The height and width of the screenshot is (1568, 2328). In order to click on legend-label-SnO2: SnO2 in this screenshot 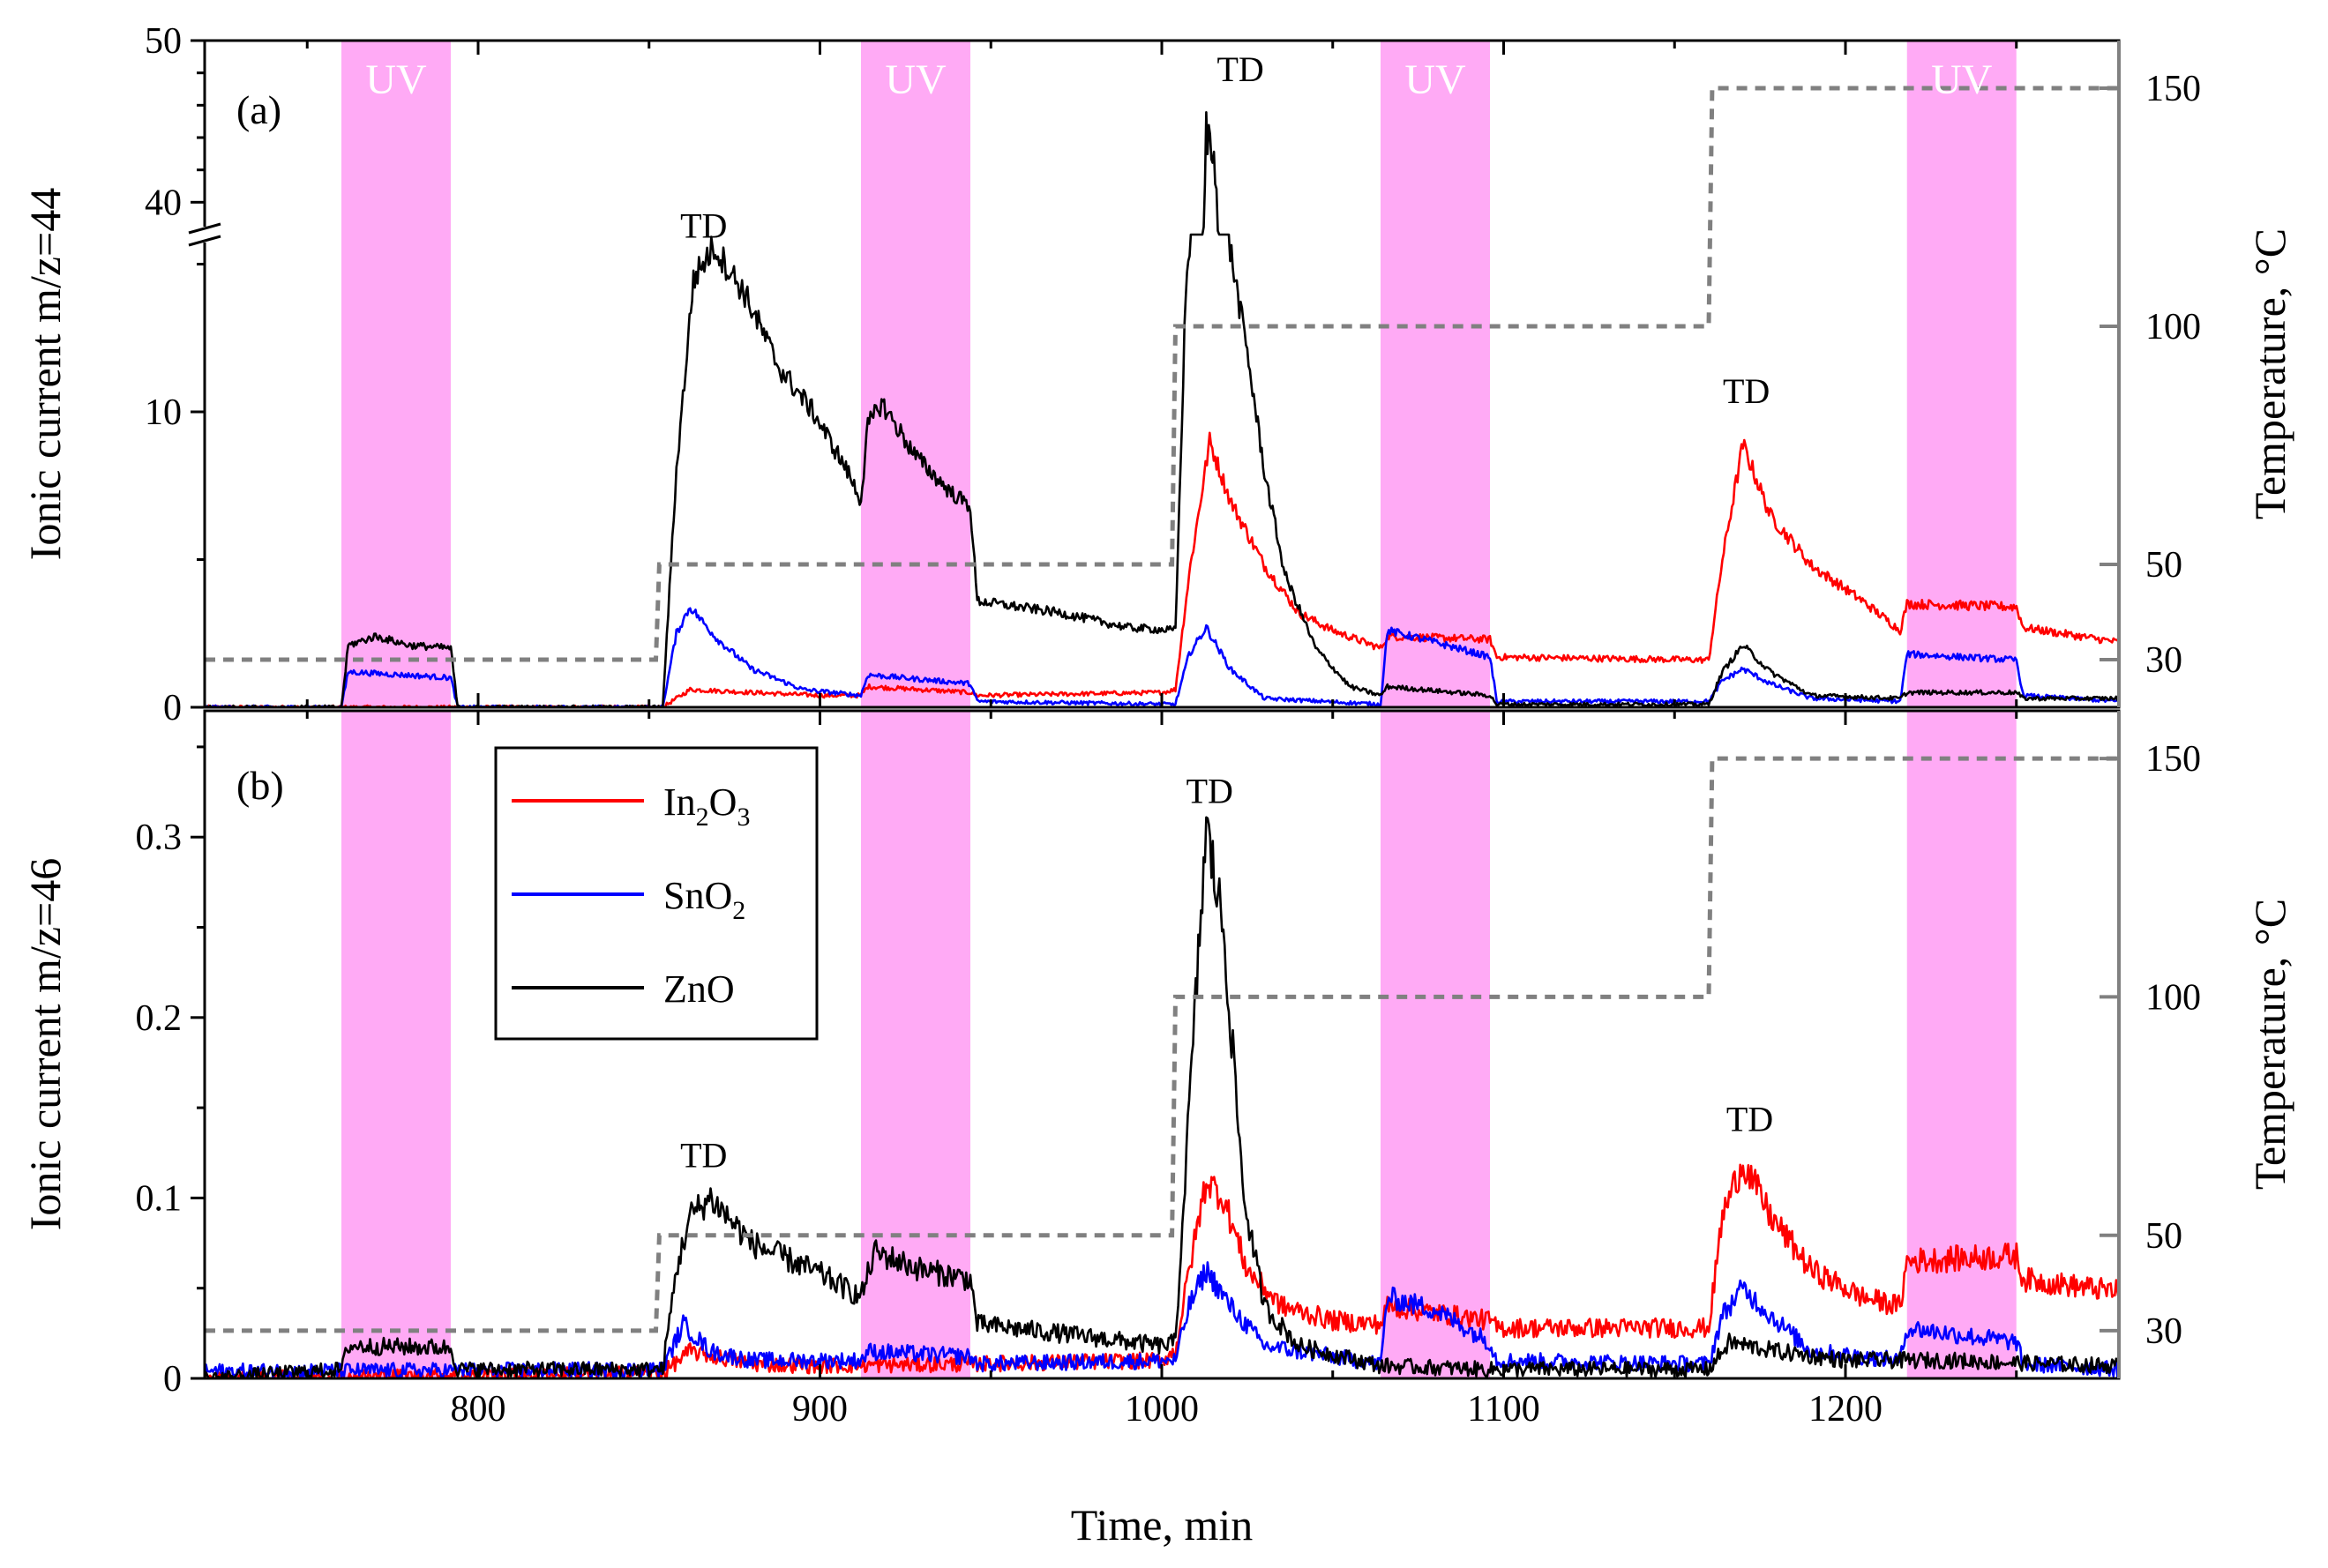, I will do `click(704, 899)`.